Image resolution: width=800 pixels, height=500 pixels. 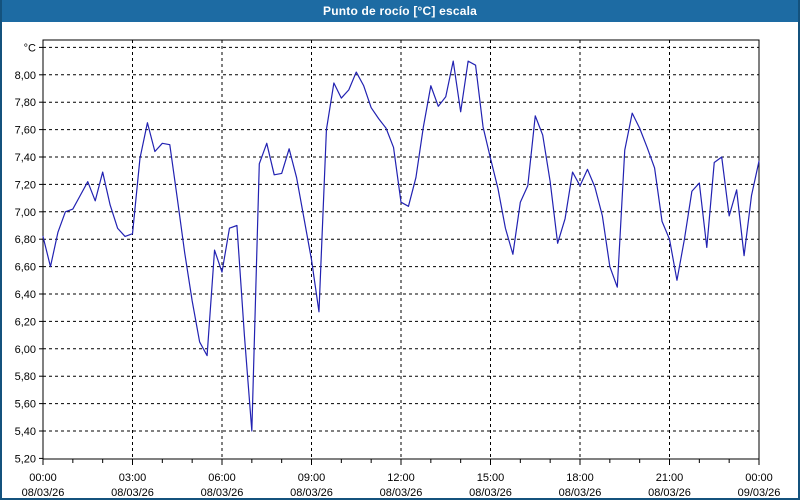 I want to click on title-bar: Punto de rocío [°C] escala, so click(x=400, y=11).